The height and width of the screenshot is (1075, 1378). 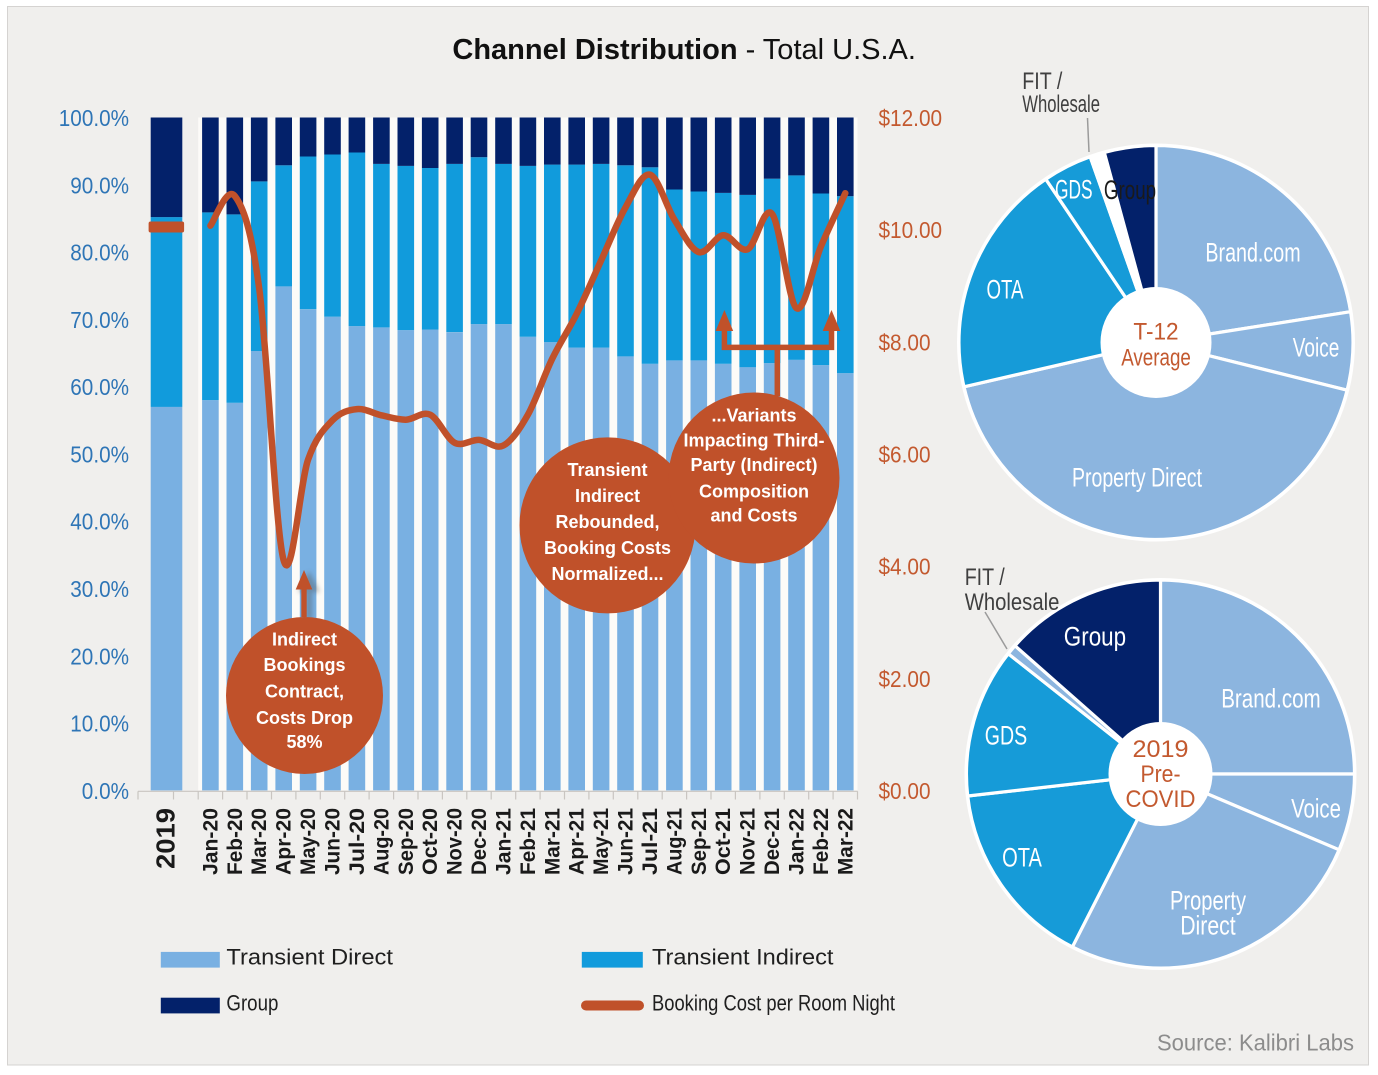 I want to click on svg-text: Feb-21, so click(x=528, y=841).